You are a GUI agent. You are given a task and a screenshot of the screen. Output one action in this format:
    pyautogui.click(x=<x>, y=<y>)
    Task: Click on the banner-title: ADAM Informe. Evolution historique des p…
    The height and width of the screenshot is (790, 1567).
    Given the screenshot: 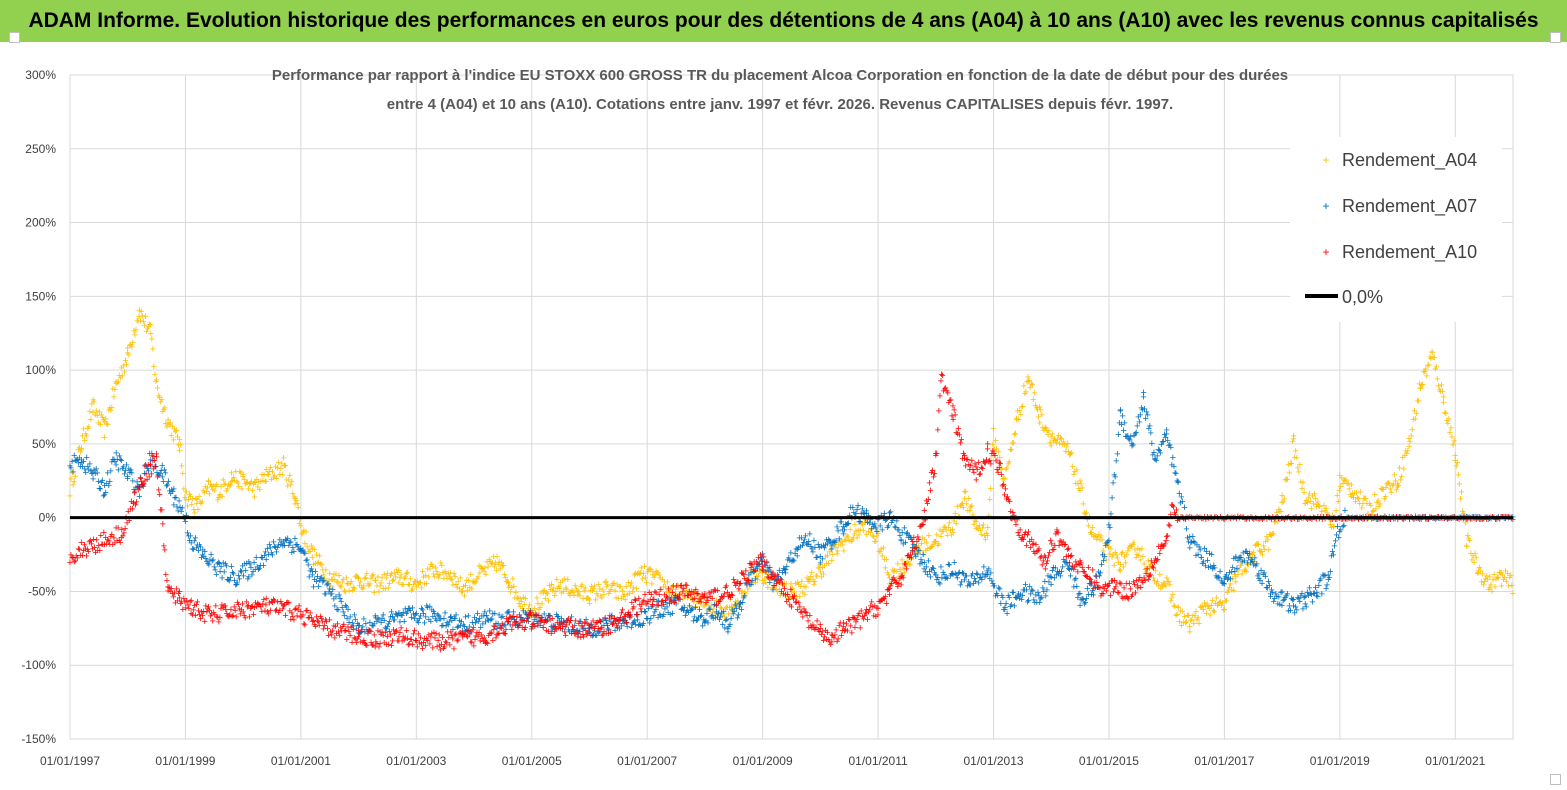 What is the action you would take?
    pyautogui.click(x=783, y=21)
    